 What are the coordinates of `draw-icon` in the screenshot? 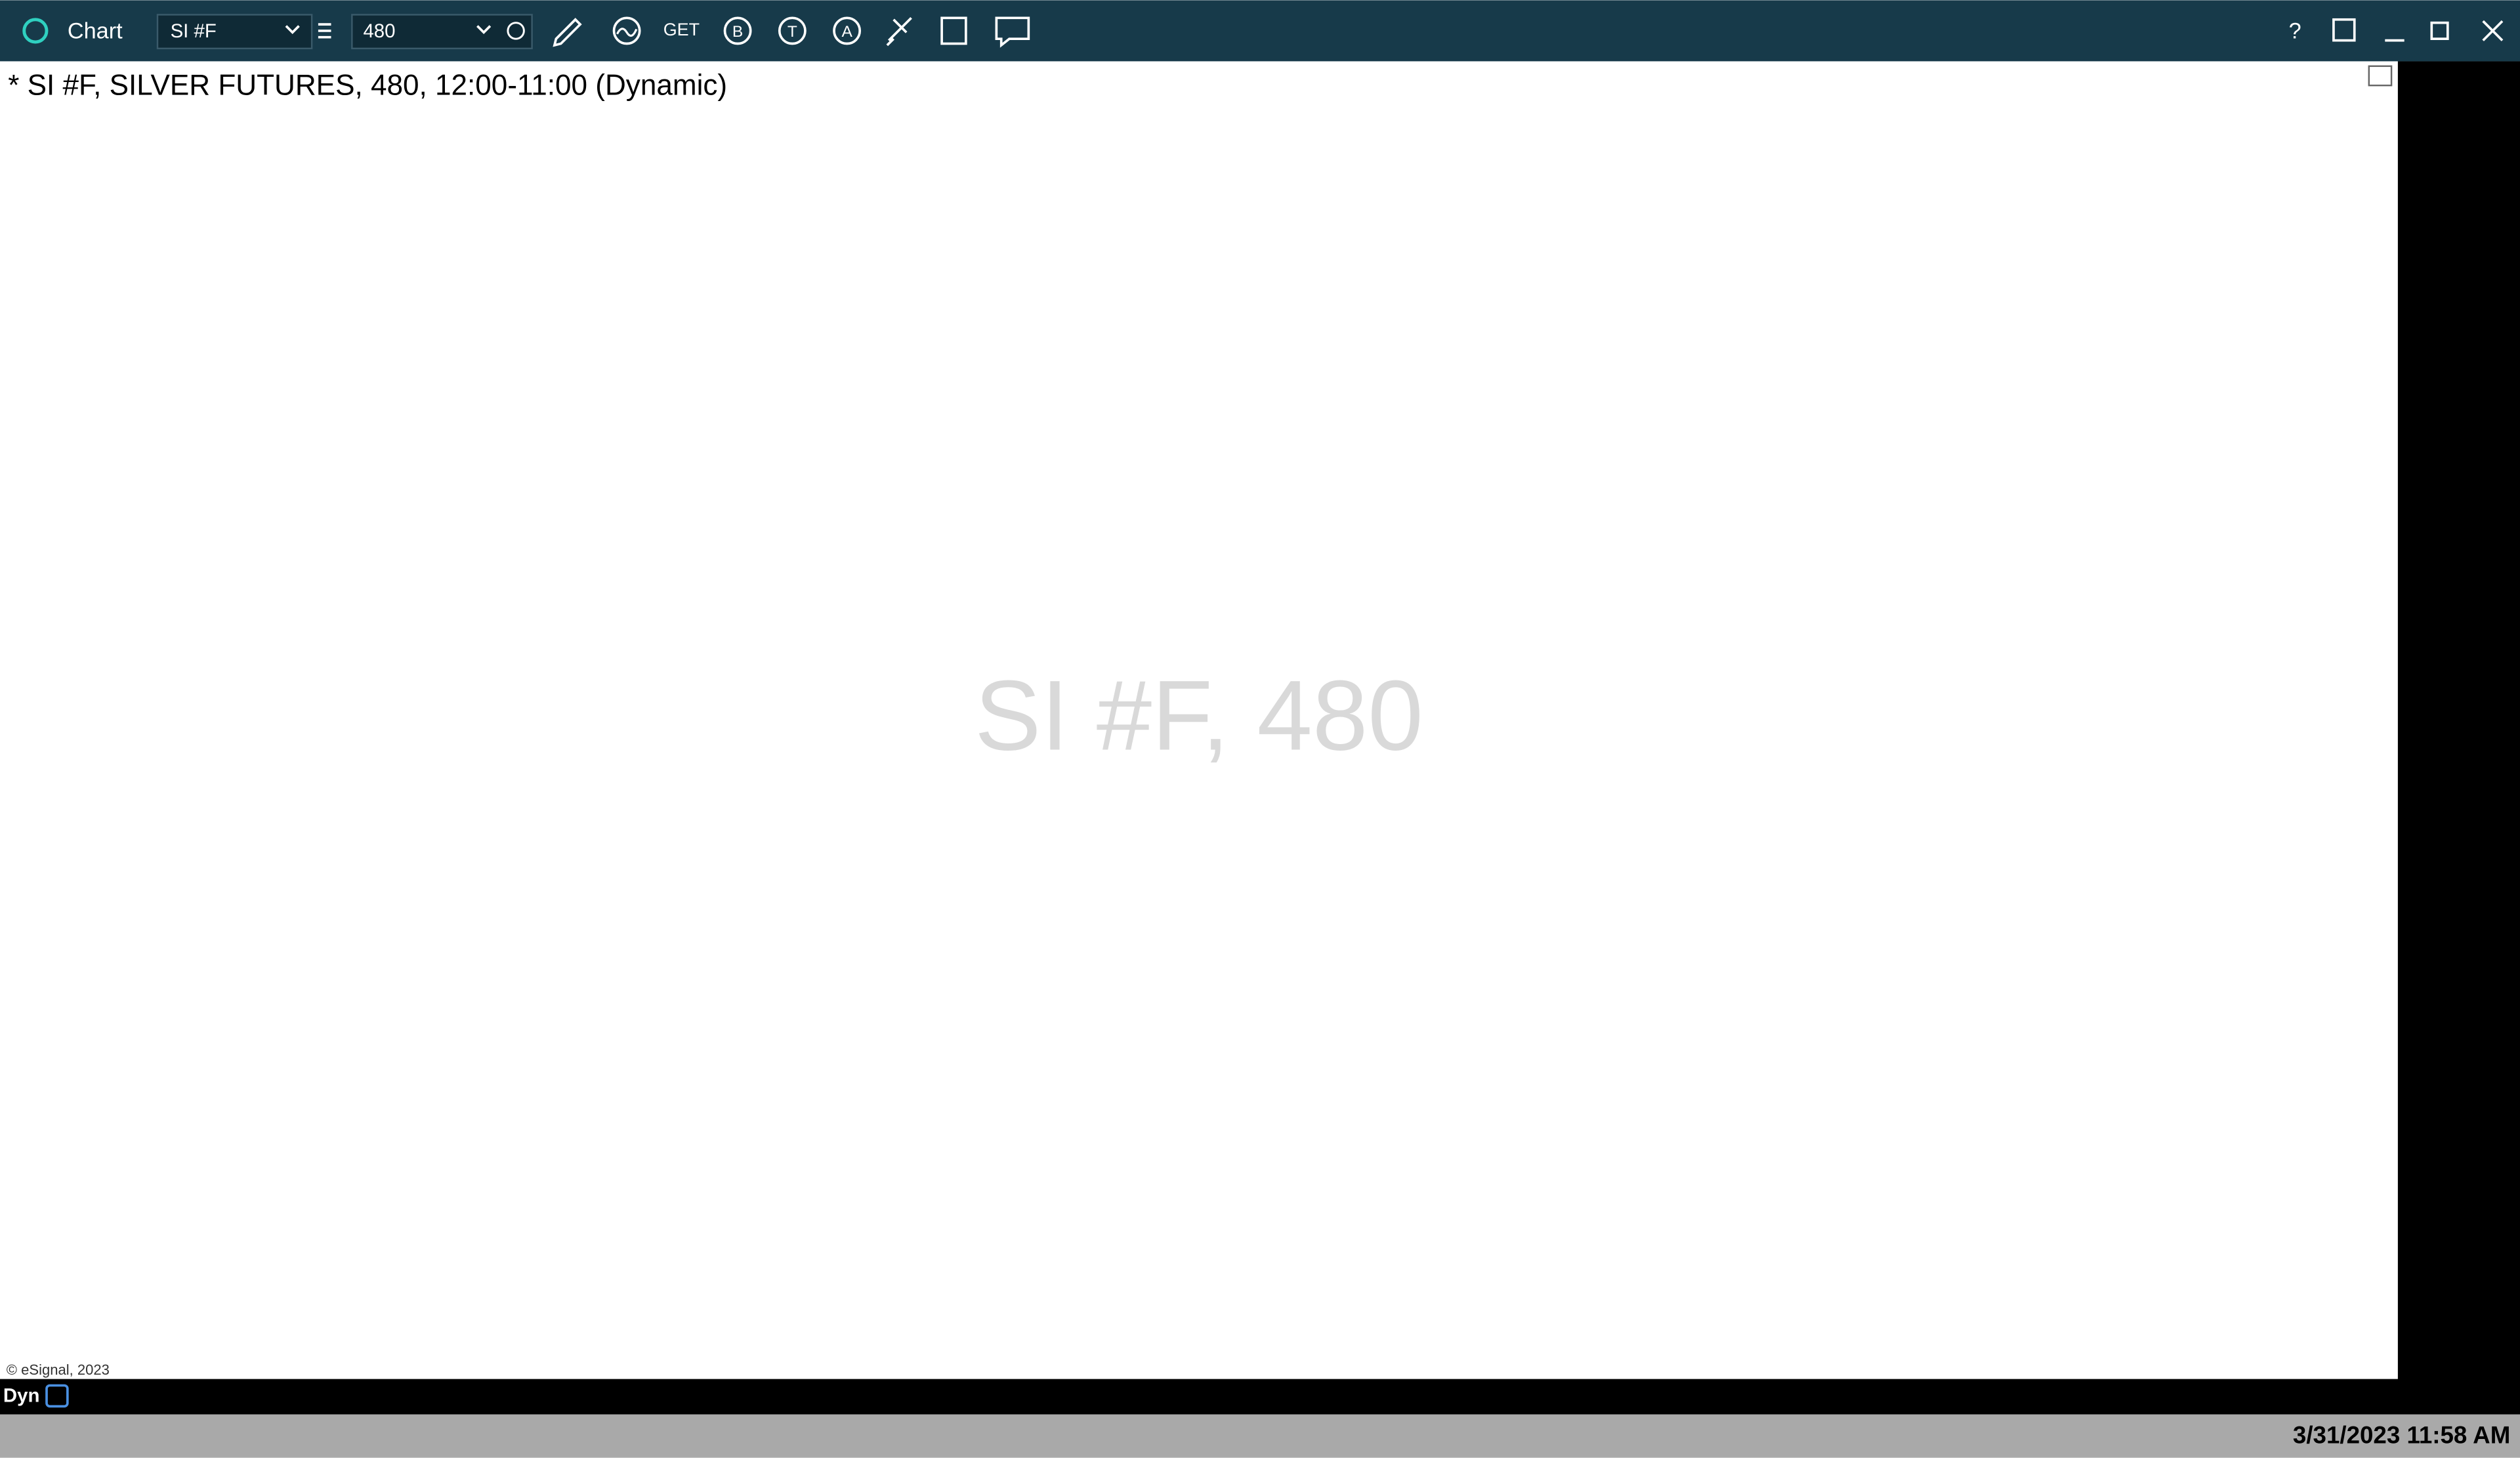 It's located at (567, 32).